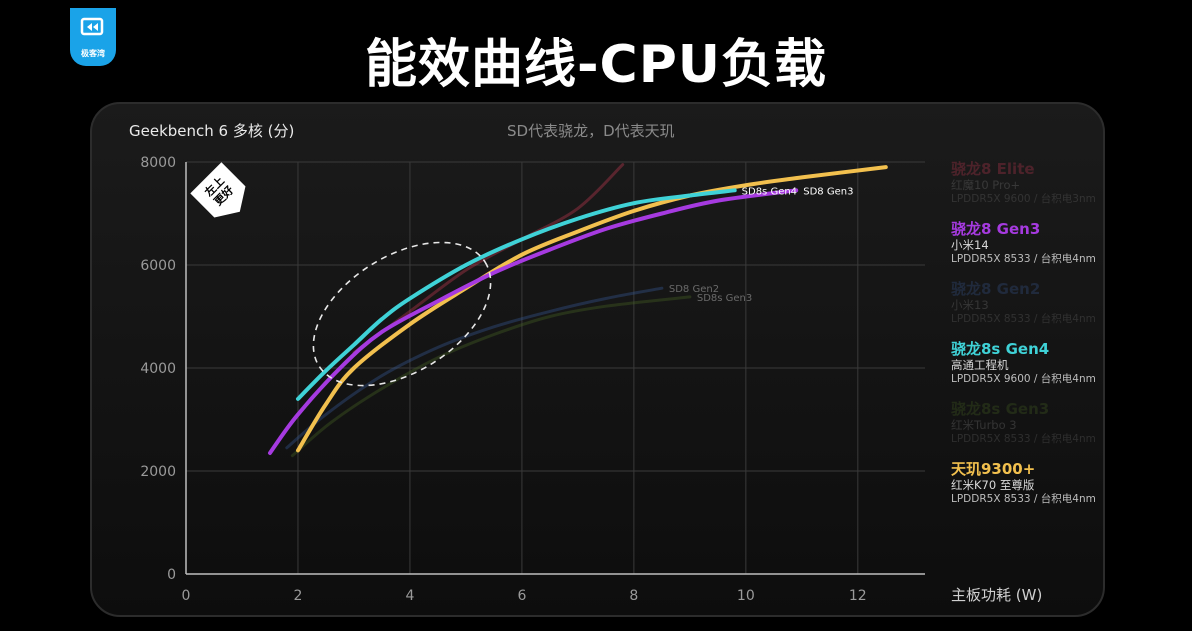 This screenshot has height=631, width=1192. I want to click on legend-item: 骁龙8s Gen4 高通工程机 LPDDR5X 9600 / 台积电4nm, so click(1031, 363).